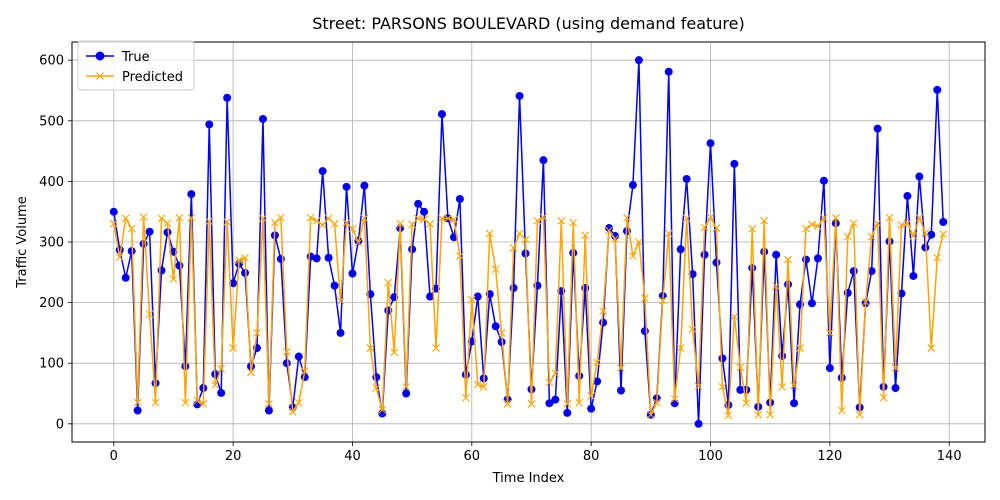 The height and width of the screenshot is (500, 1000). Describe the element at coordinates (710, 456) in the screenshot. I see `x-tick-label: 100` at that location.